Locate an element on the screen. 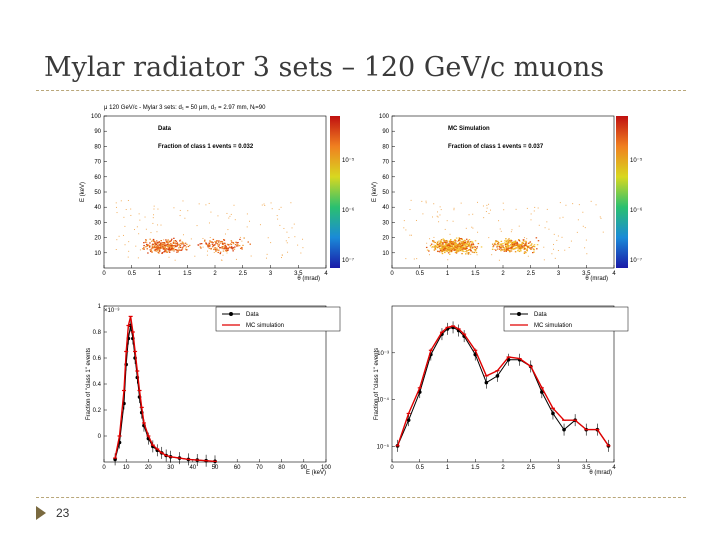 The height and width of the screenshot is (540, 720). x-tick-label: 0.5 is located at coordinates (132, 274).